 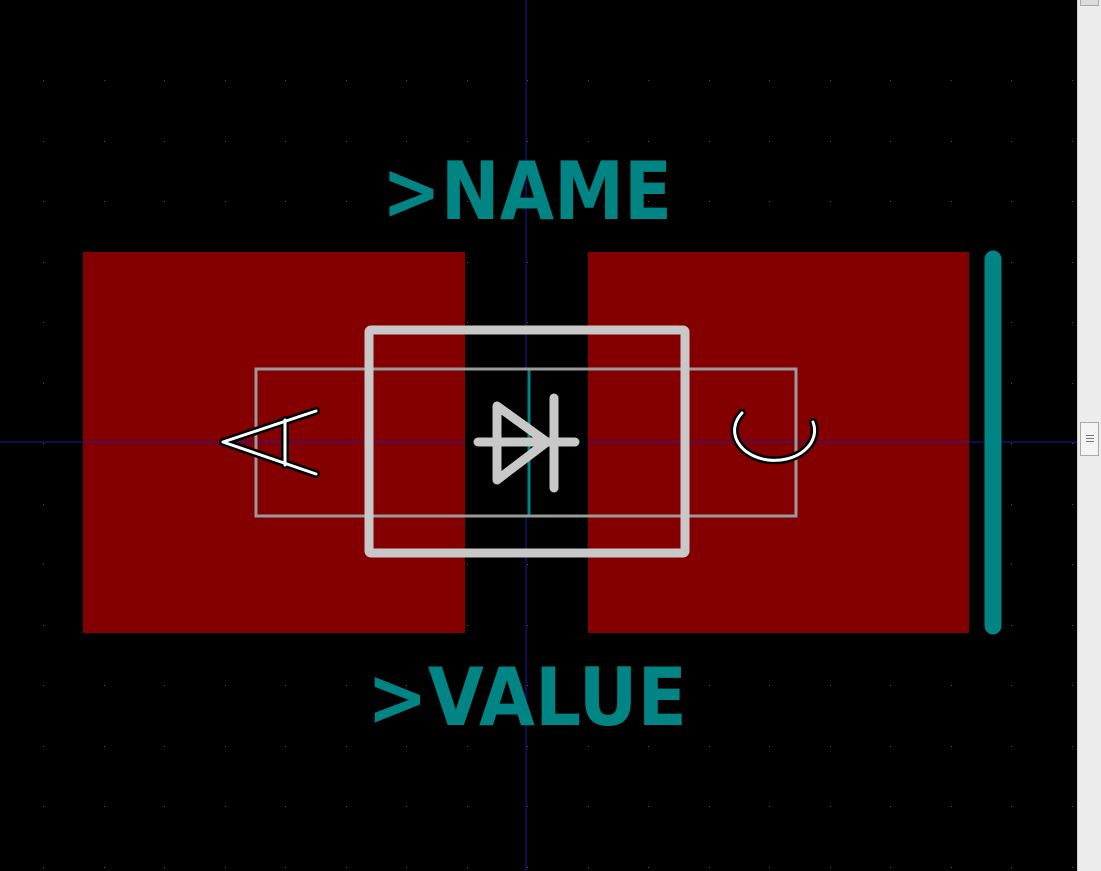 What do you see at coordinates (527, 191) in the screenshot?
I see `name-reference-text: >NAME` at bounding box center [527, 191].